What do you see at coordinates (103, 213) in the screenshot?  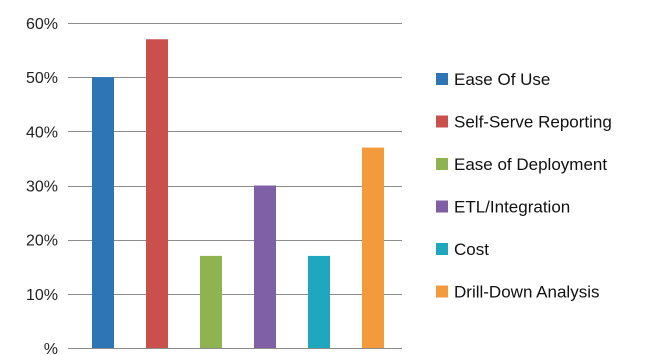 I see `bar-ease-of-use` at bounding box center [103, 213].